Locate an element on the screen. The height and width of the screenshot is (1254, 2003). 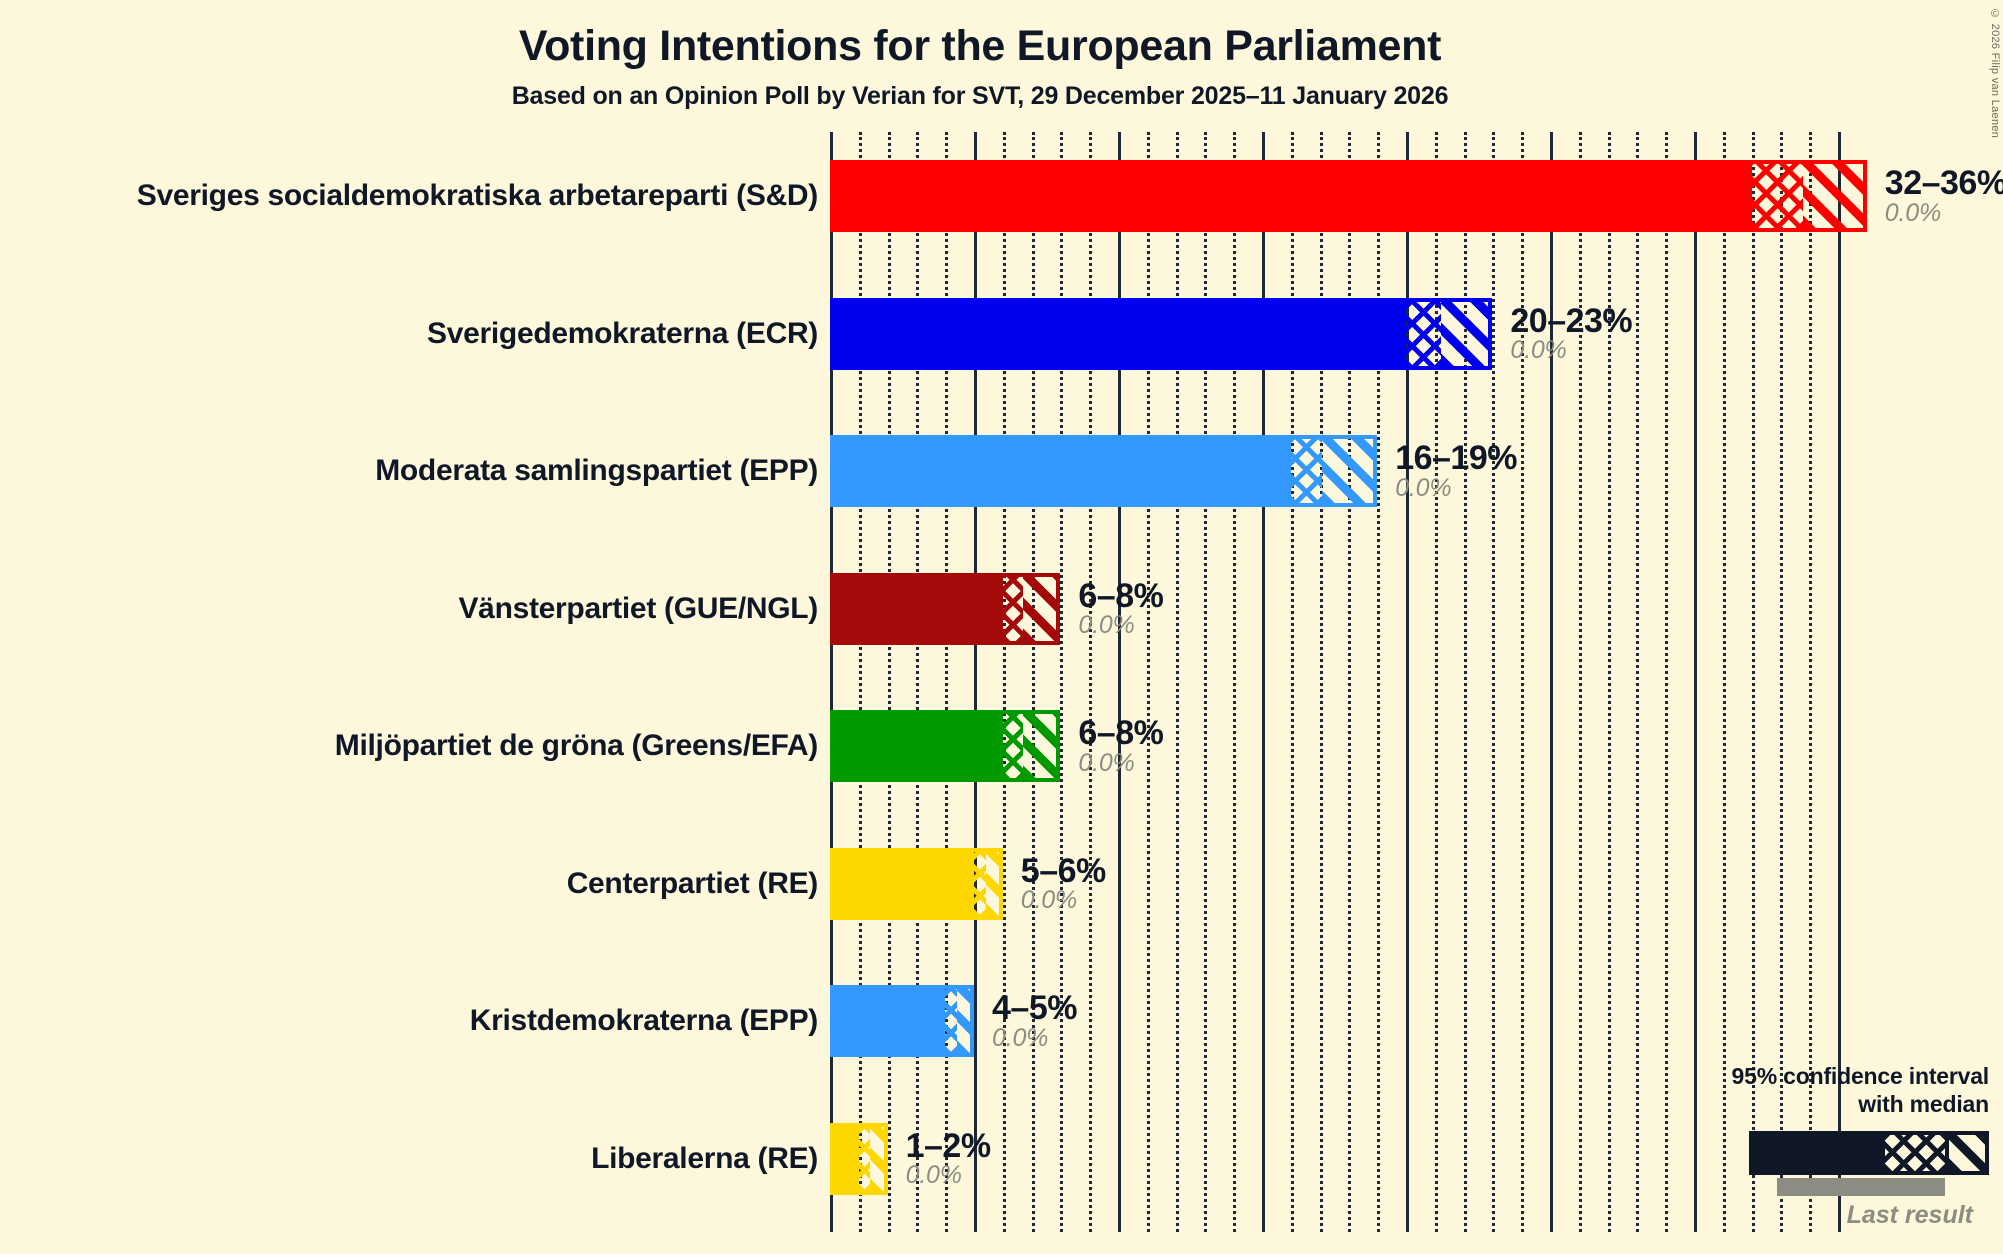
value-block: 32–36% 0.0% is located at coordinates (1944, 196).